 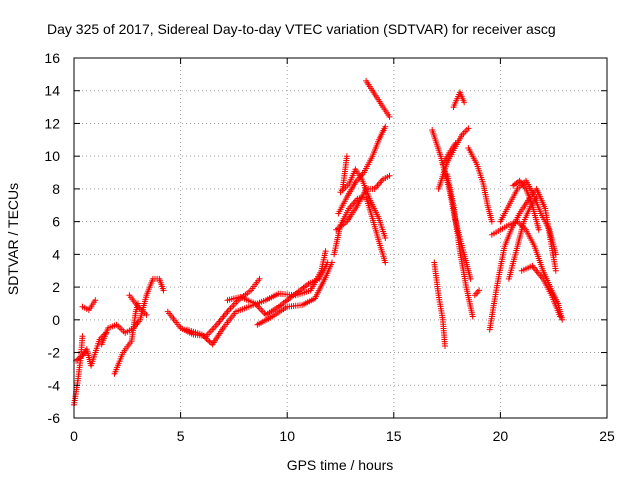 I want to click on x-tick-label: 25, so click(x=607, y=436).